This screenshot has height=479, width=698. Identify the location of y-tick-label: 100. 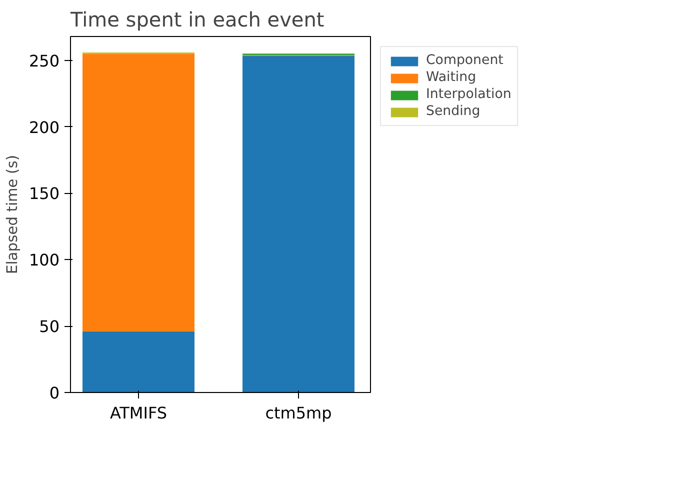
(44, 260).